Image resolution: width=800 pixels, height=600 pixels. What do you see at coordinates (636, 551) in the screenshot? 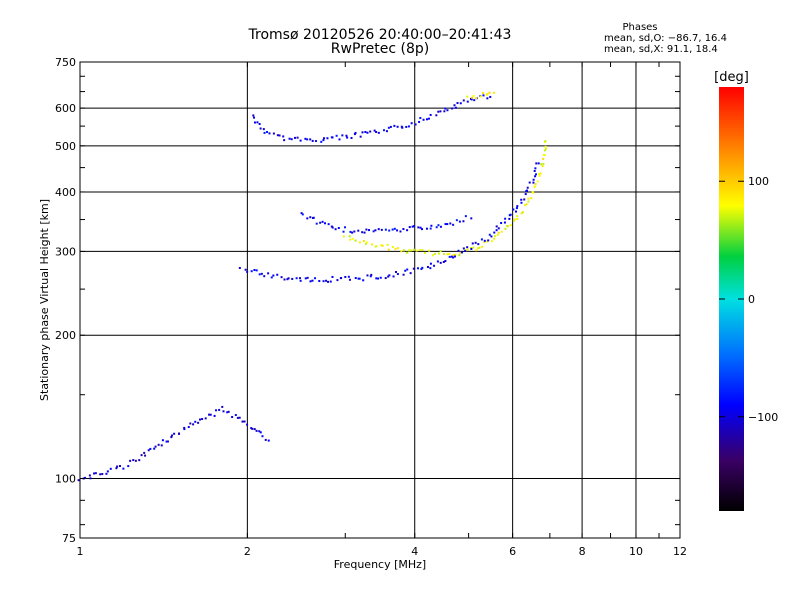
I see `x-tick-label: 10` at bounding box center [636, 551].